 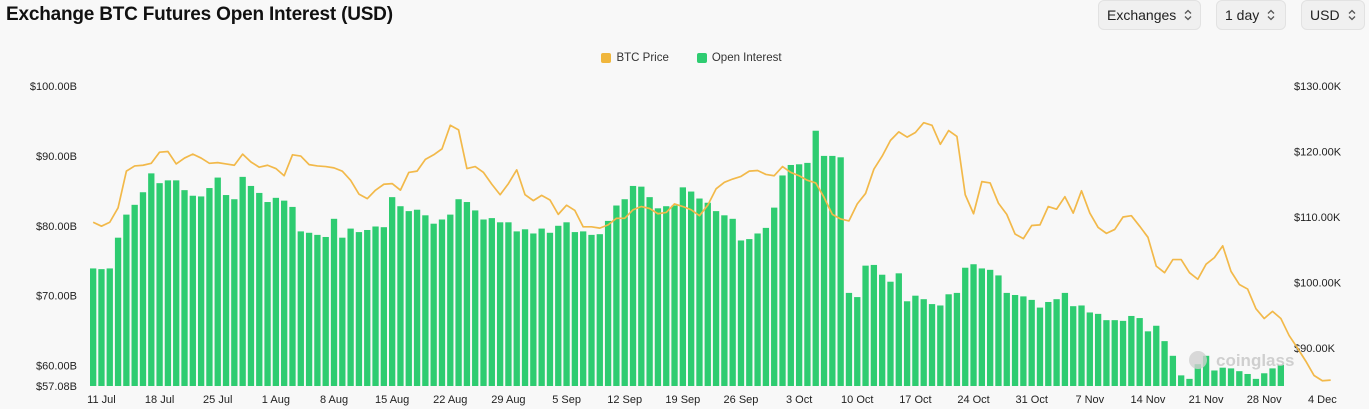 I want to click on watermark-logo-icon, so click(x=1198, y=360).